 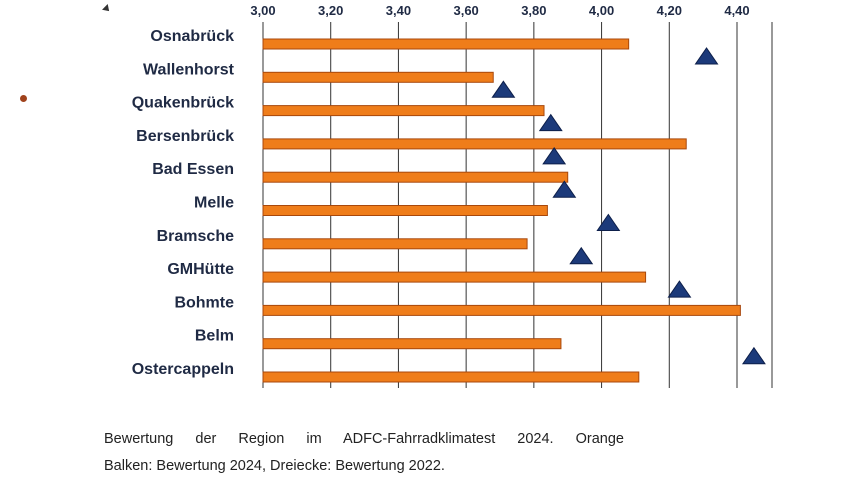 What do you see at coordinates (193, 169) in the screenshot?
I see `category-label: Bad Essen` at bounding box center [193, 169].